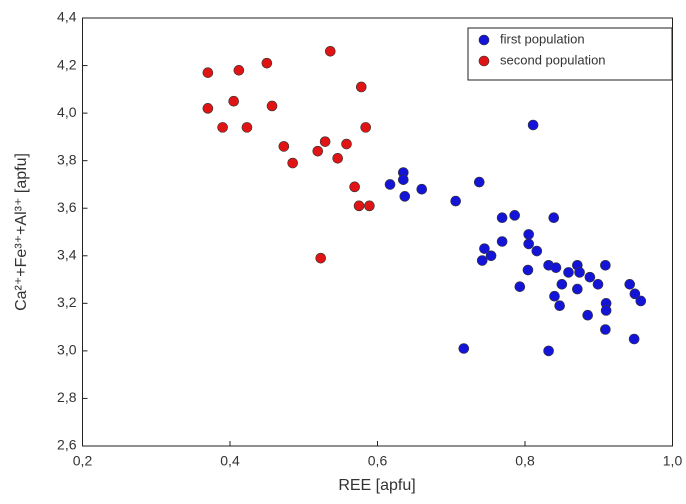 The image size is (686, 504). I want to click on y-tick-label: 3,0, so click(67, 350).